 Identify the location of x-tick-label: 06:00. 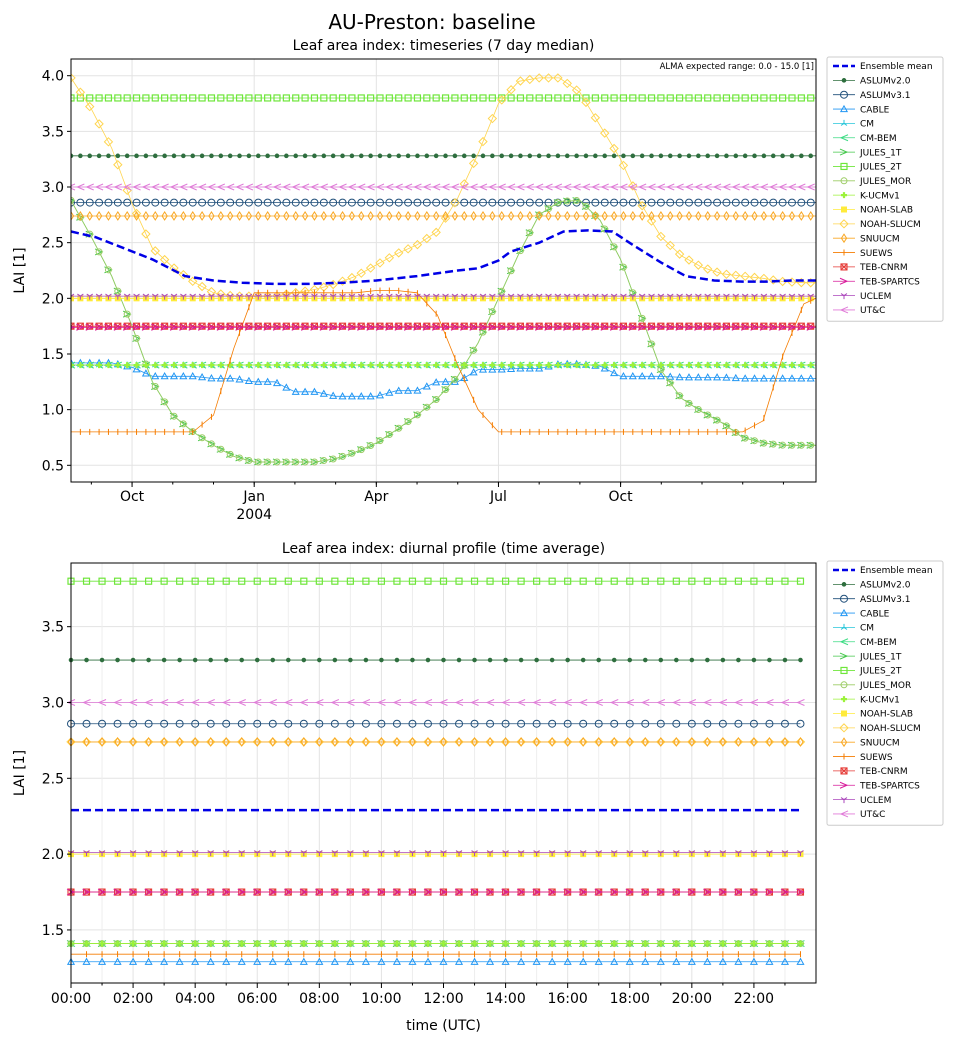
(257, 999).